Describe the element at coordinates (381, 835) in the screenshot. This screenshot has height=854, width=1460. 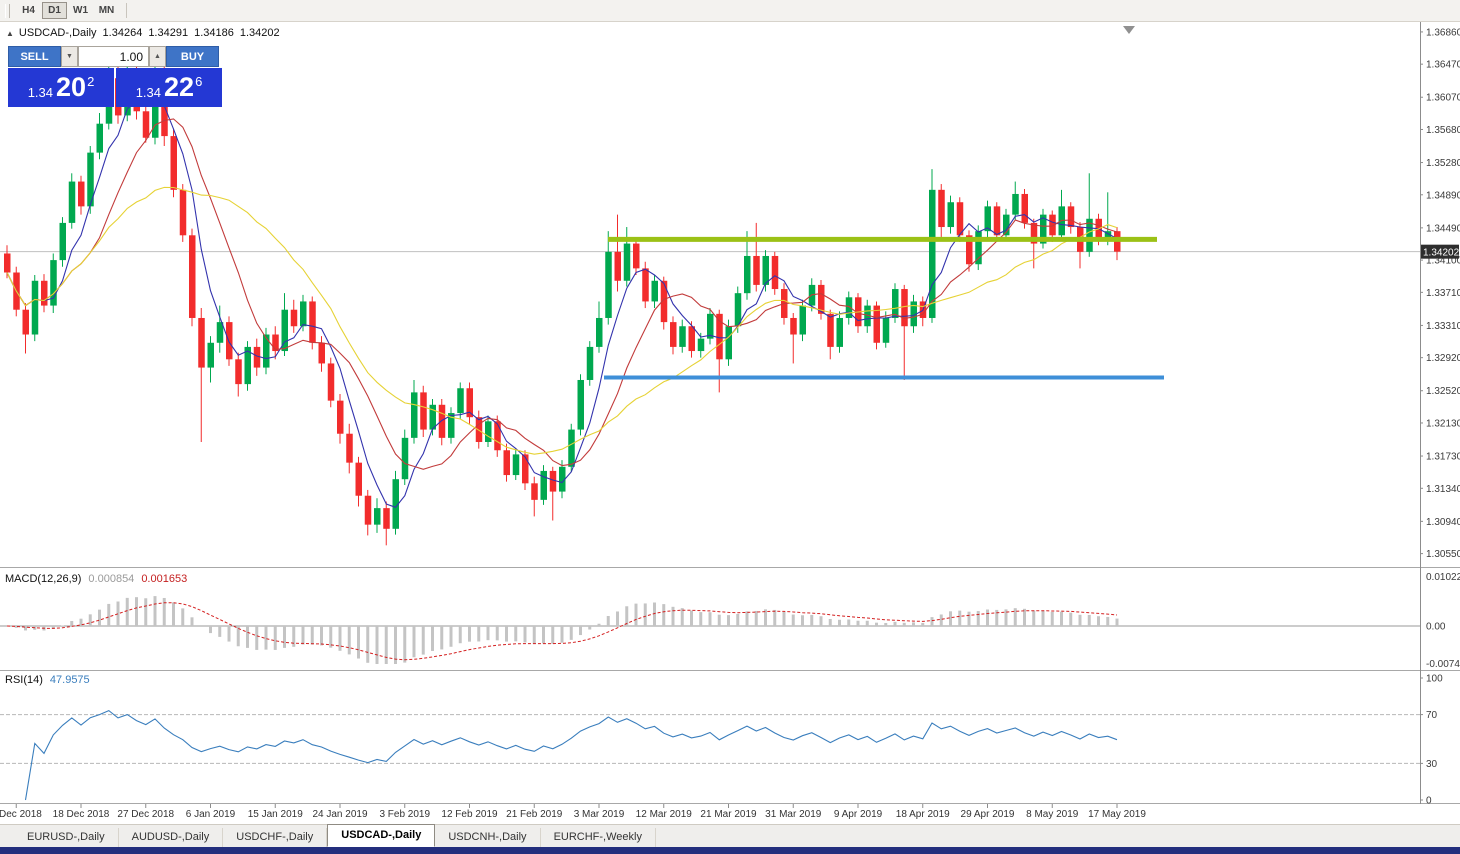
I see `chart-tab-usdcad-daily: USDCAD-,Daily` at that location.